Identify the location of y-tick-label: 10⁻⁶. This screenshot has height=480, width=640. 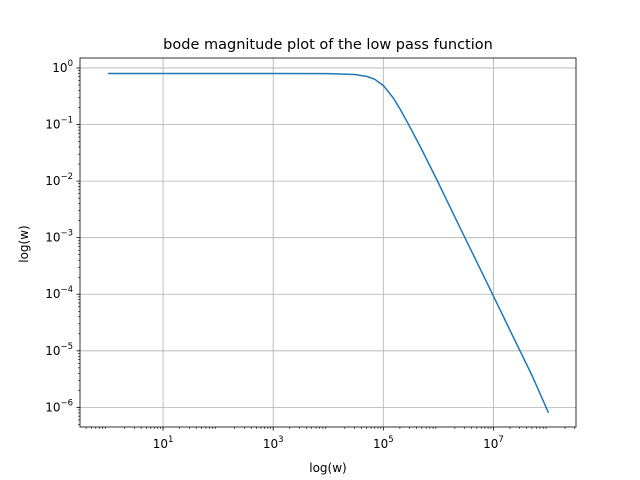
(59, 406).